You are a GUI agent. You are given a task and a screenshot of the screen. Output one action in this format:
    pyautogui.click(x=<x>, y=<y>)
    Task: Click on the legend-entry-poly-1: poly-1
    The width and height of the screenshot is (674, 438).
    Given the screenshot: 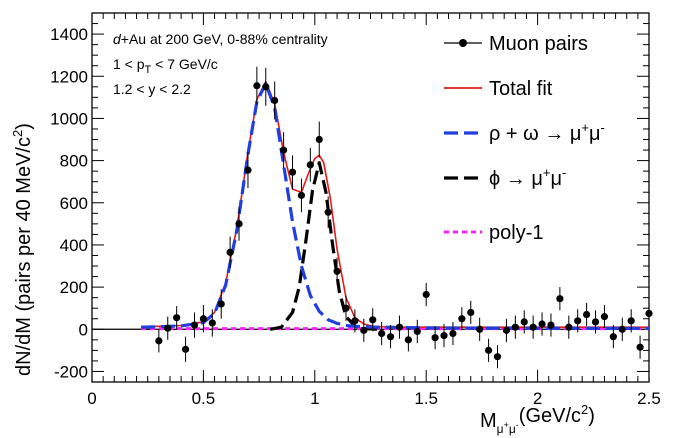 What is the action you would take?
    pyautogui.click(x=493, y=233)
    